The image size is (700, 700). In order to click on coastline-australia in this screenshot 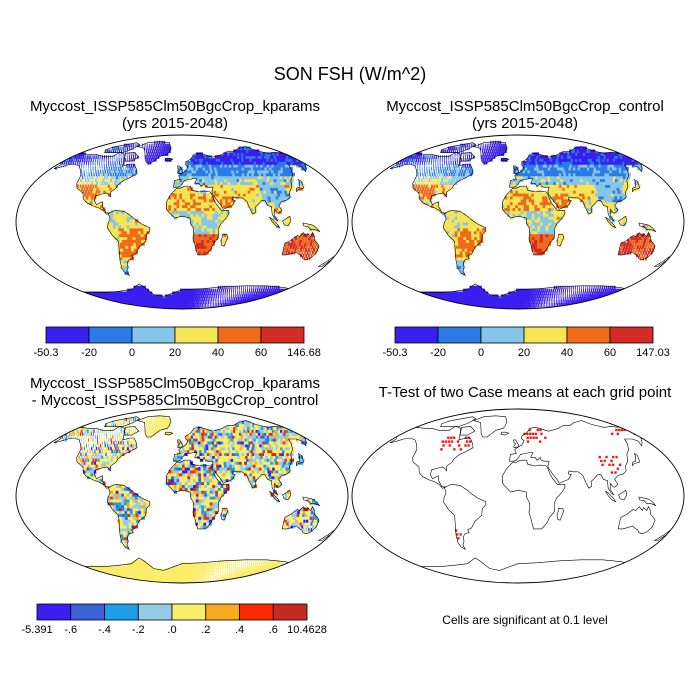, I will do `click(300, 246)`.